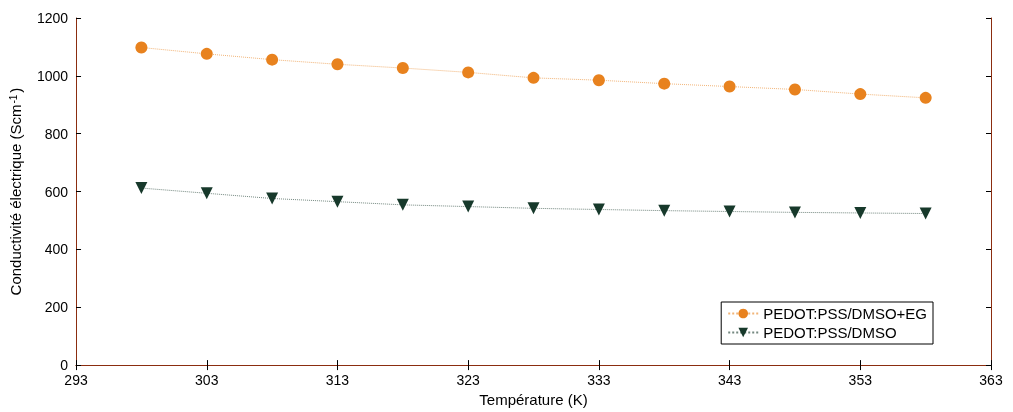 The height and width of the screenshot is (412, 1013). Describe the element at coordinates (533, 399) in the screenshot. I see `x-axis-title: Température (K)` at that location.